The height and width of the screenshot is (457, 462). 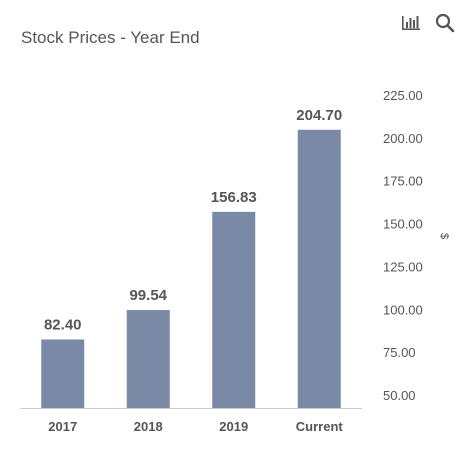 What do you see at coordinates (320, 426) in the screenshot?
I see `x-tick-label: Current` at bounding box center [320, 426].